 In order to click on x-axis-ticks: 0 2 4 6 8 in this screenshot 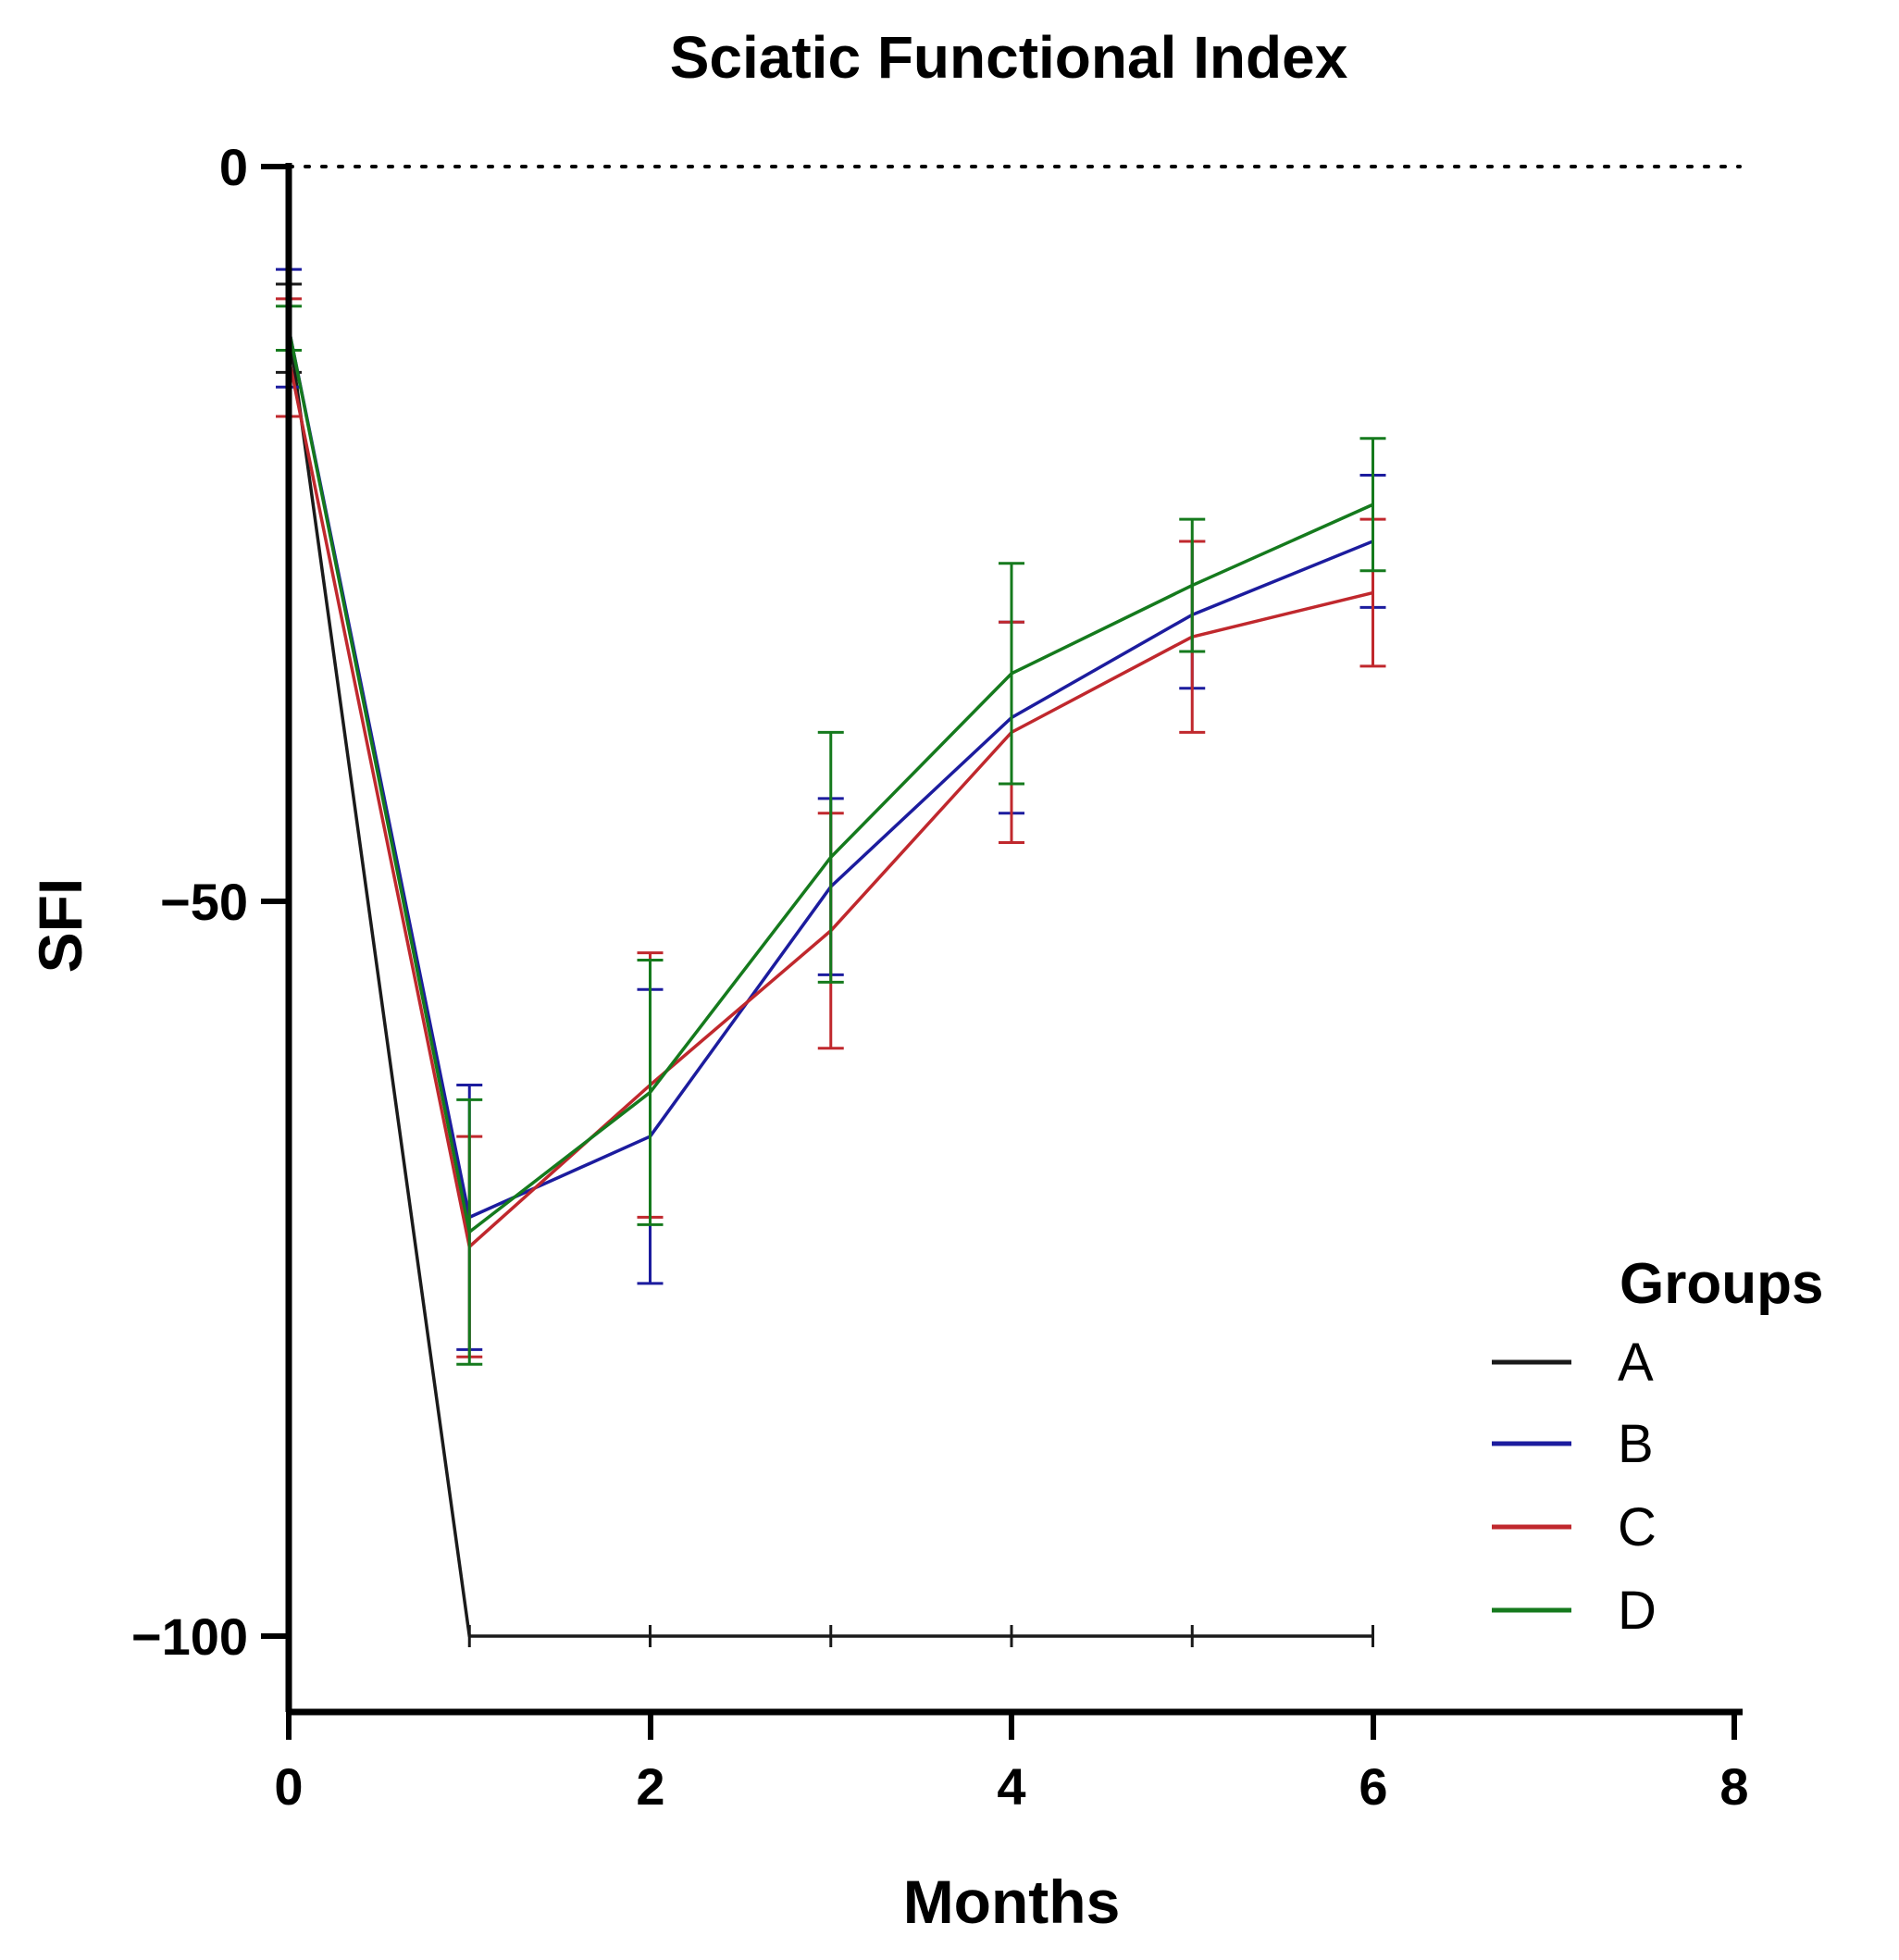, I will do `click(1012, 1764)`.